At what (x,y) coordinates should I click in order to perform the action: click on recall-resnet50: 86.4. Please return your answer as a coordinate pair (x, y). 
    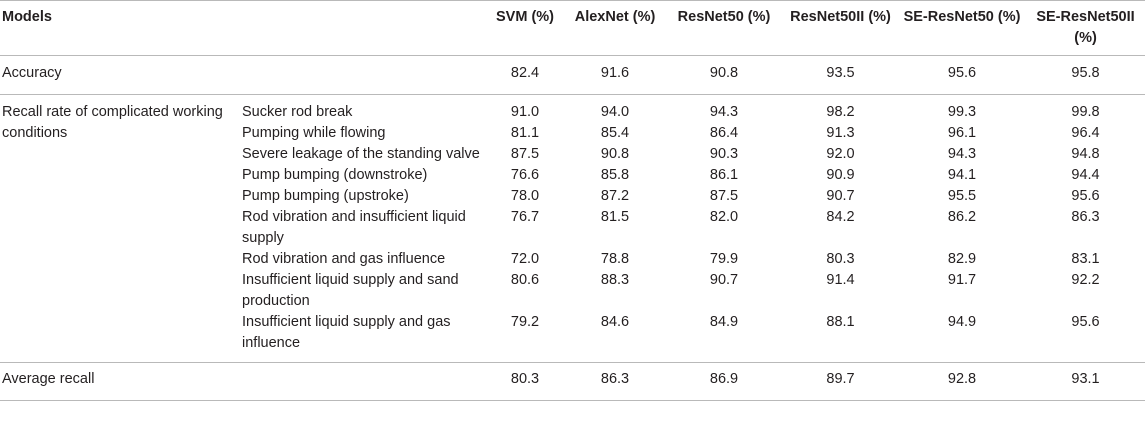
    Looking at the image, I should click on (724, 133).